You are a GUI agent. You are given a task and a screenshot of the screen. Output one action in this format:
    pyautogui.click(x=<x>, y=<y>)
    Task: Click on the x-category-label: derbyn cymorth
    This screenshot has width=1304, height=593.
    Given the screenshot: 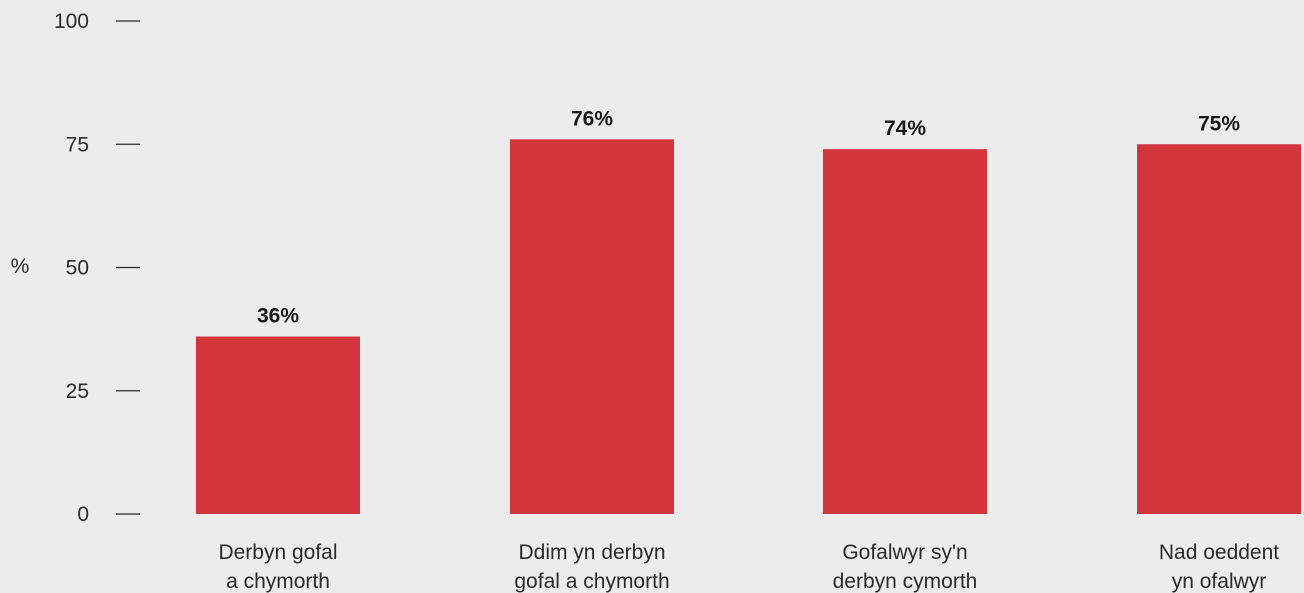 What is the action you would take?
    pyautogui.click(x=905, y=581)
    